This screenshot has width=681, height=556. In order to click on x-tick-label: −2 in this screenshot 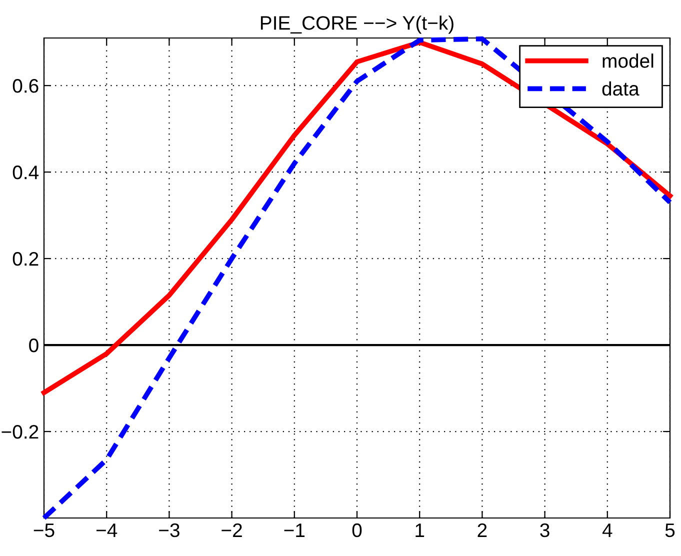, I will do `click(232, 530)`.